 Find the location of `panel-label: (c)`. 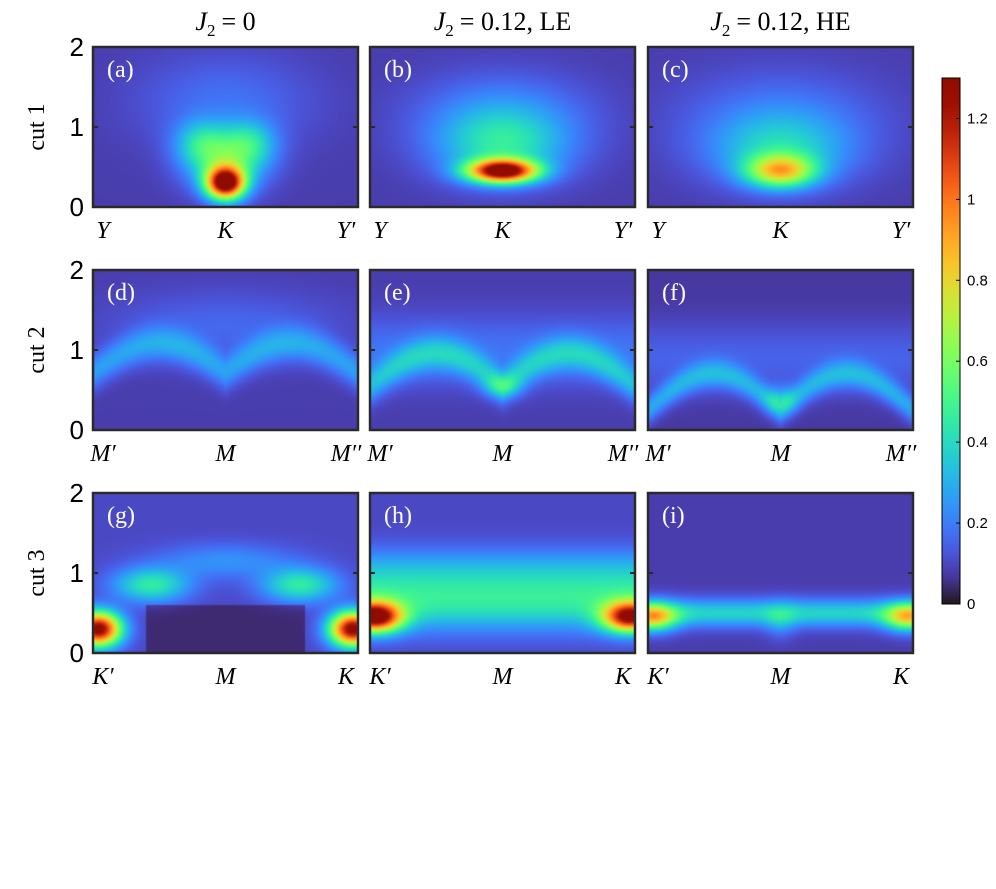

panel-label: (c) is located at coordinates (675, 70).